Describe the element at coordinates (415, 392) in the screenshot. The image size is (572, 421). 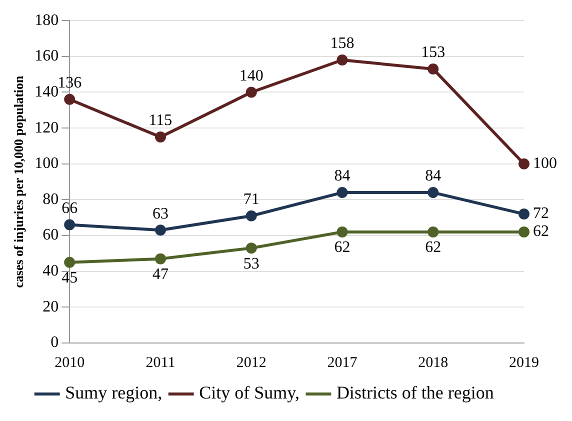
I see `legend-label: Districts of the region` at that location.